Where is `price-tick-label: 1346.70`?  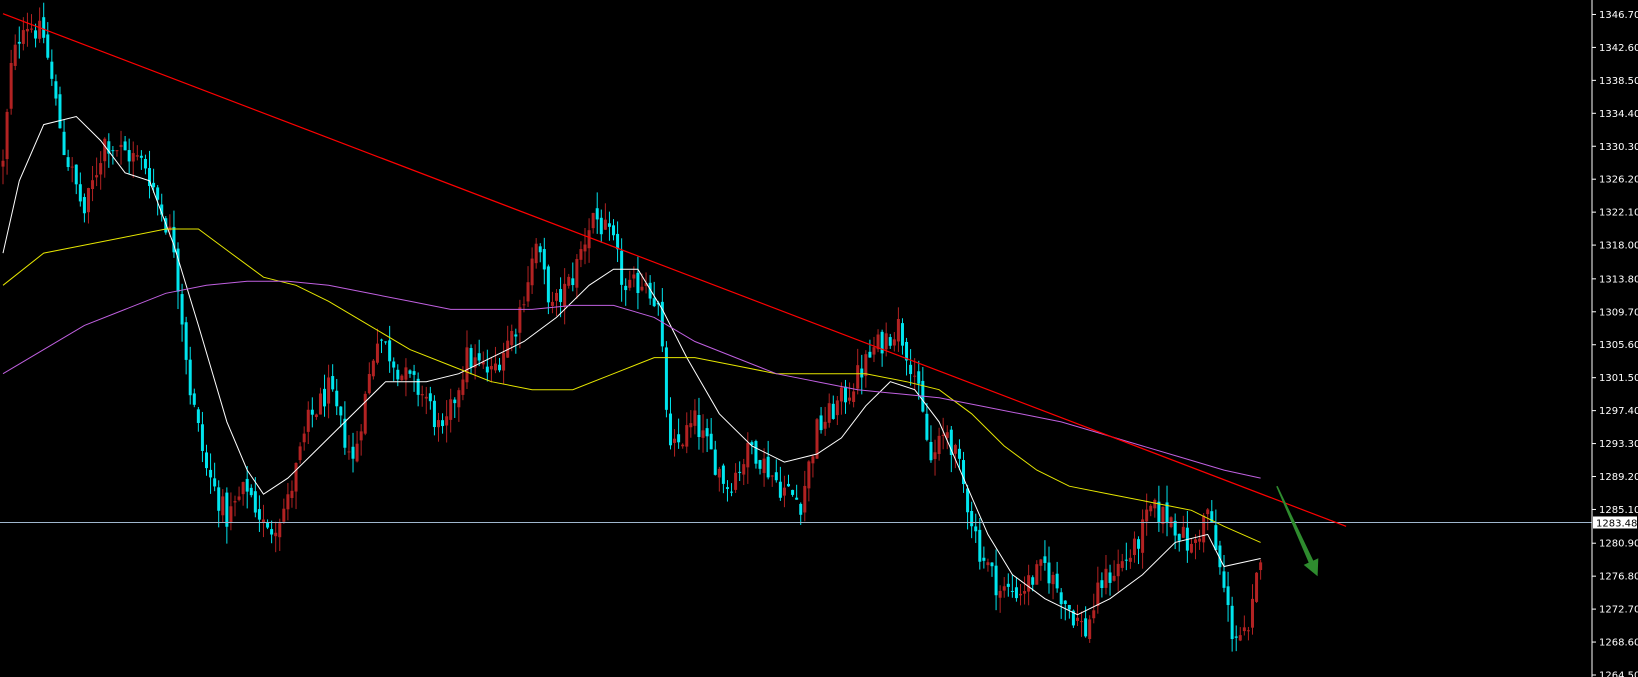 price-tick-label: 1346.70 is located at coordinates (1618, 15).